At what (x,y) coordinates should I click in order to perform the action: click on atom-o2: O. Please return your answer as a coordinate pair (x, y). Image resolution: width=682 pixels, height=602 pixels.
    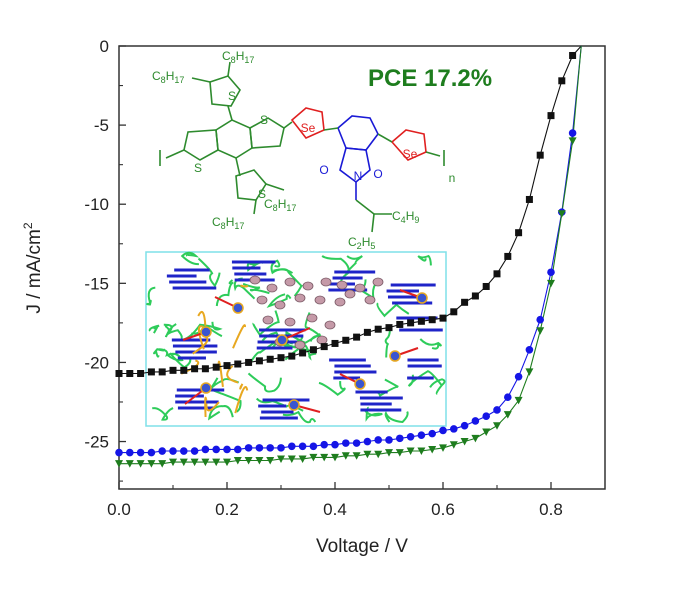
    Looking at the image, I should click on (377, 174).